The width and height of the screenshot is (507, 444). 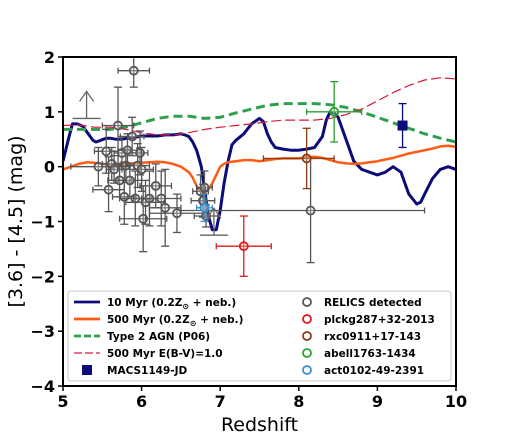 What do you see at coordinates (377, 401) in the screenshot?
I see `x-tick-label: 9` at bounding box center [377, 401].